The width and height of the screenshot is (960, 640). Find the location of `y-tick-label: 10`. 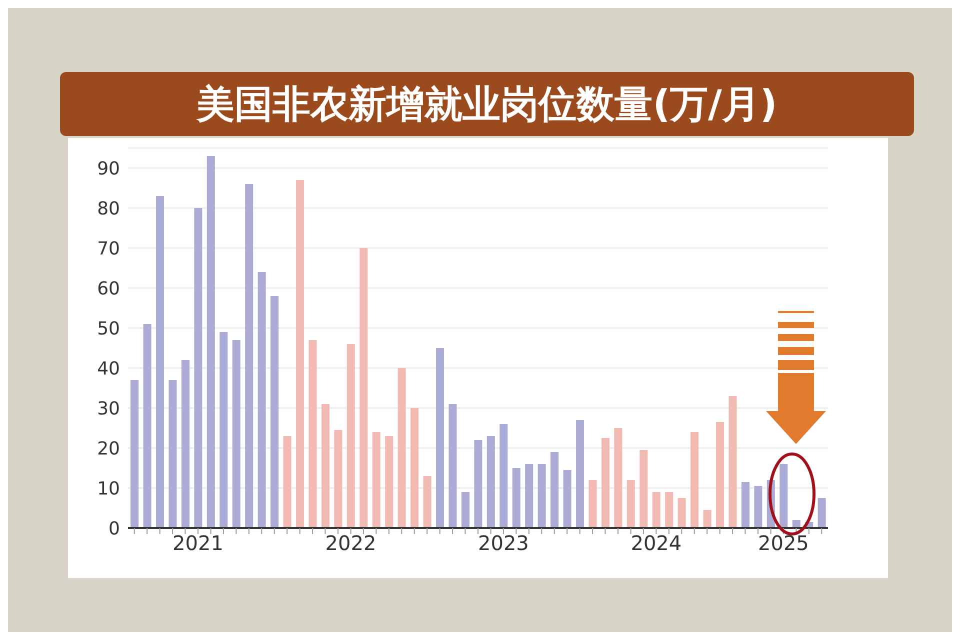

y-tick-label: 10 is located at coordinates (108, 489).